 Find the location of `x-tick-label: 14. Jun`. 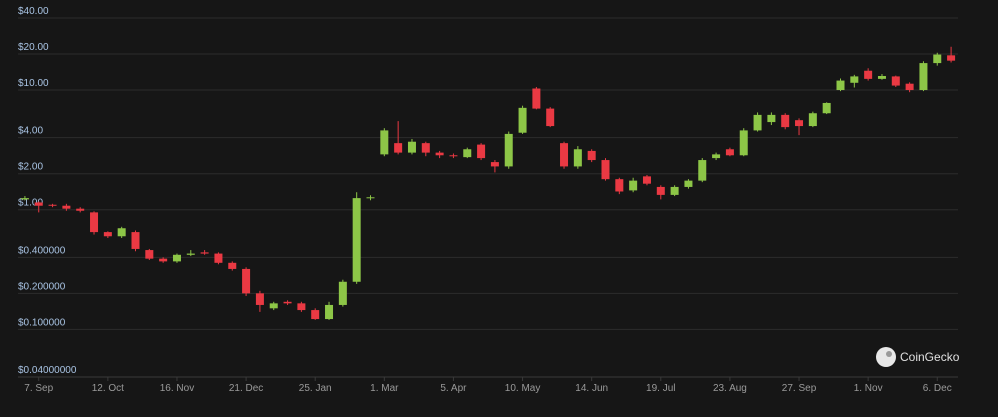

x-tick-label: 14. Jun is located at coordinates (591, 388).